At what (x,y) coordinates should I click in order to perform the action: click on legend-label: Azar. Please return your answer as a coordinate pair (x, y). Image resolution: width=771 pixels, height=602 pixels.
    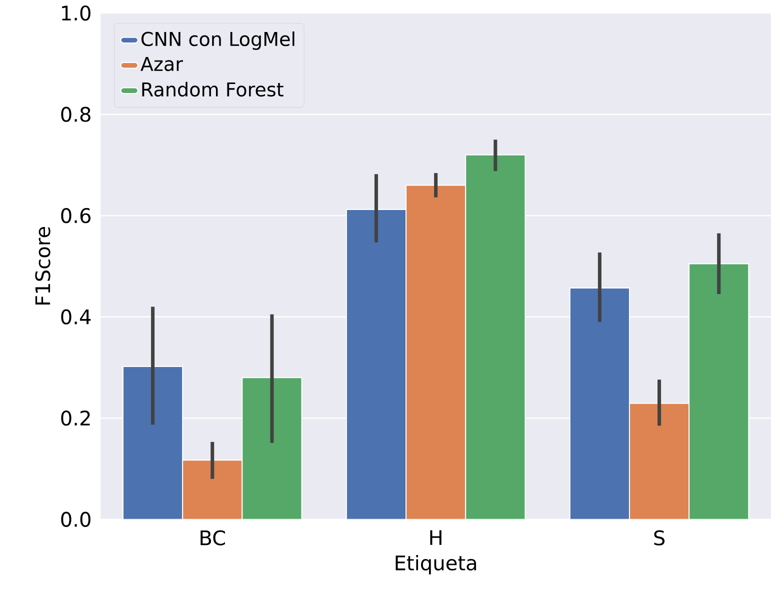
    Looking at the image, I should click on (161, 64).